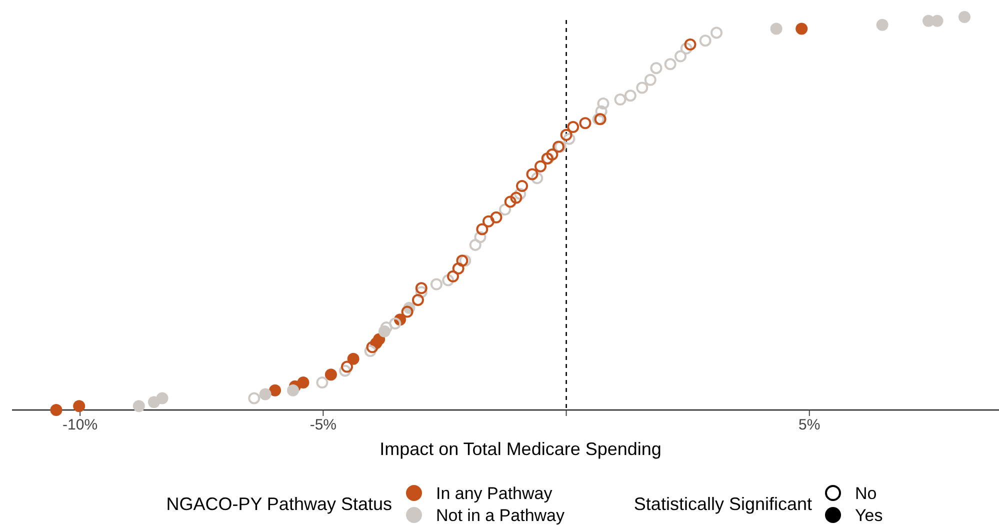 Image resolution: width=999 pixels, height=525 pixels. Describe the element at coordinates (866, 493) in the screenshot. I see `text: No` at that location.